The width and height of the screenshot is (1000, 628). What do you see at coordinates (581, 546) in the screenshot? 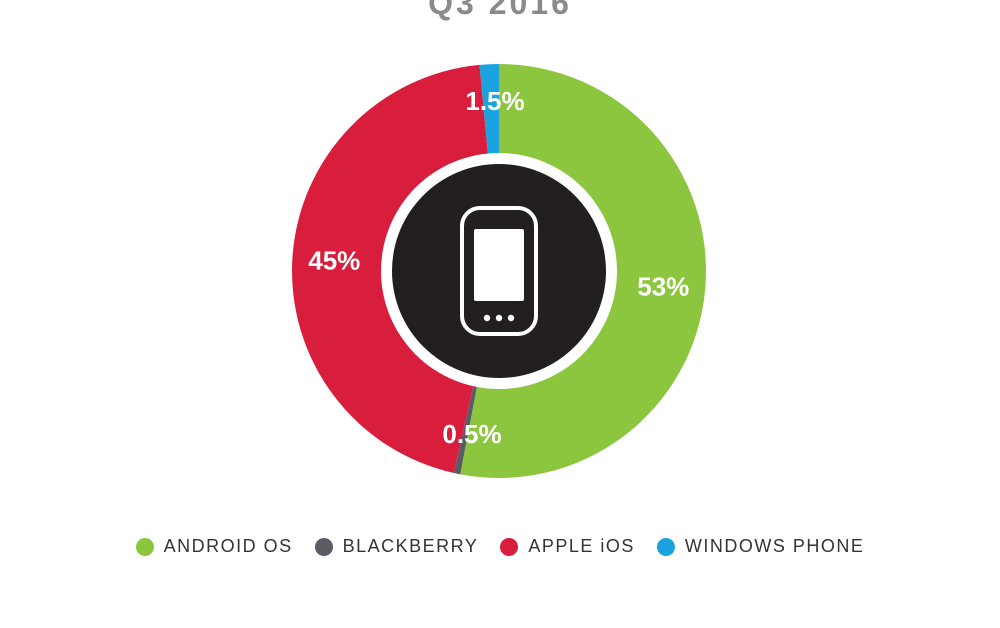
I see `legend-label: APPLE iOS` at bounding box center [581, 546].